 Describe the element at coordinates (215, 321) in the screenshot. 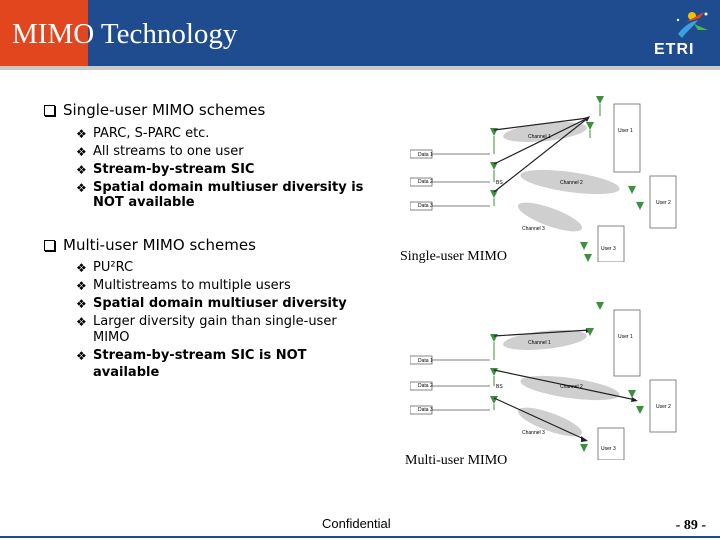

I see `item-text: Larger diversity gain than single-user` at that location.